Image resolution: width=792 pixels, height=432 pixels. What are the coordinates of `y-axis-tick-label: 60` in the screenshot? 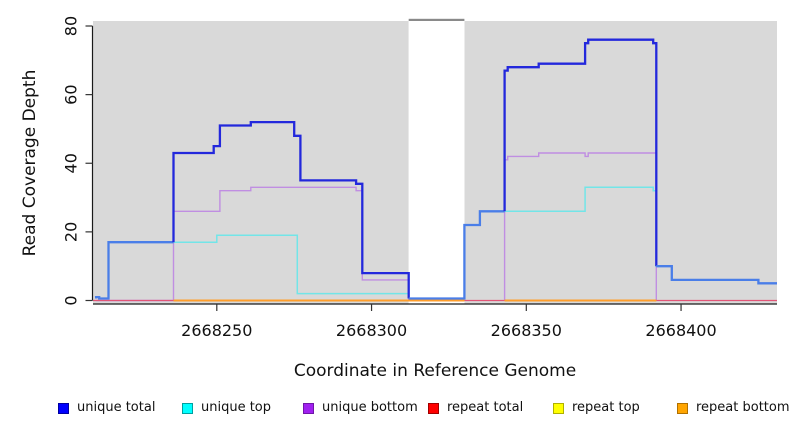 It's located at (71, 94).